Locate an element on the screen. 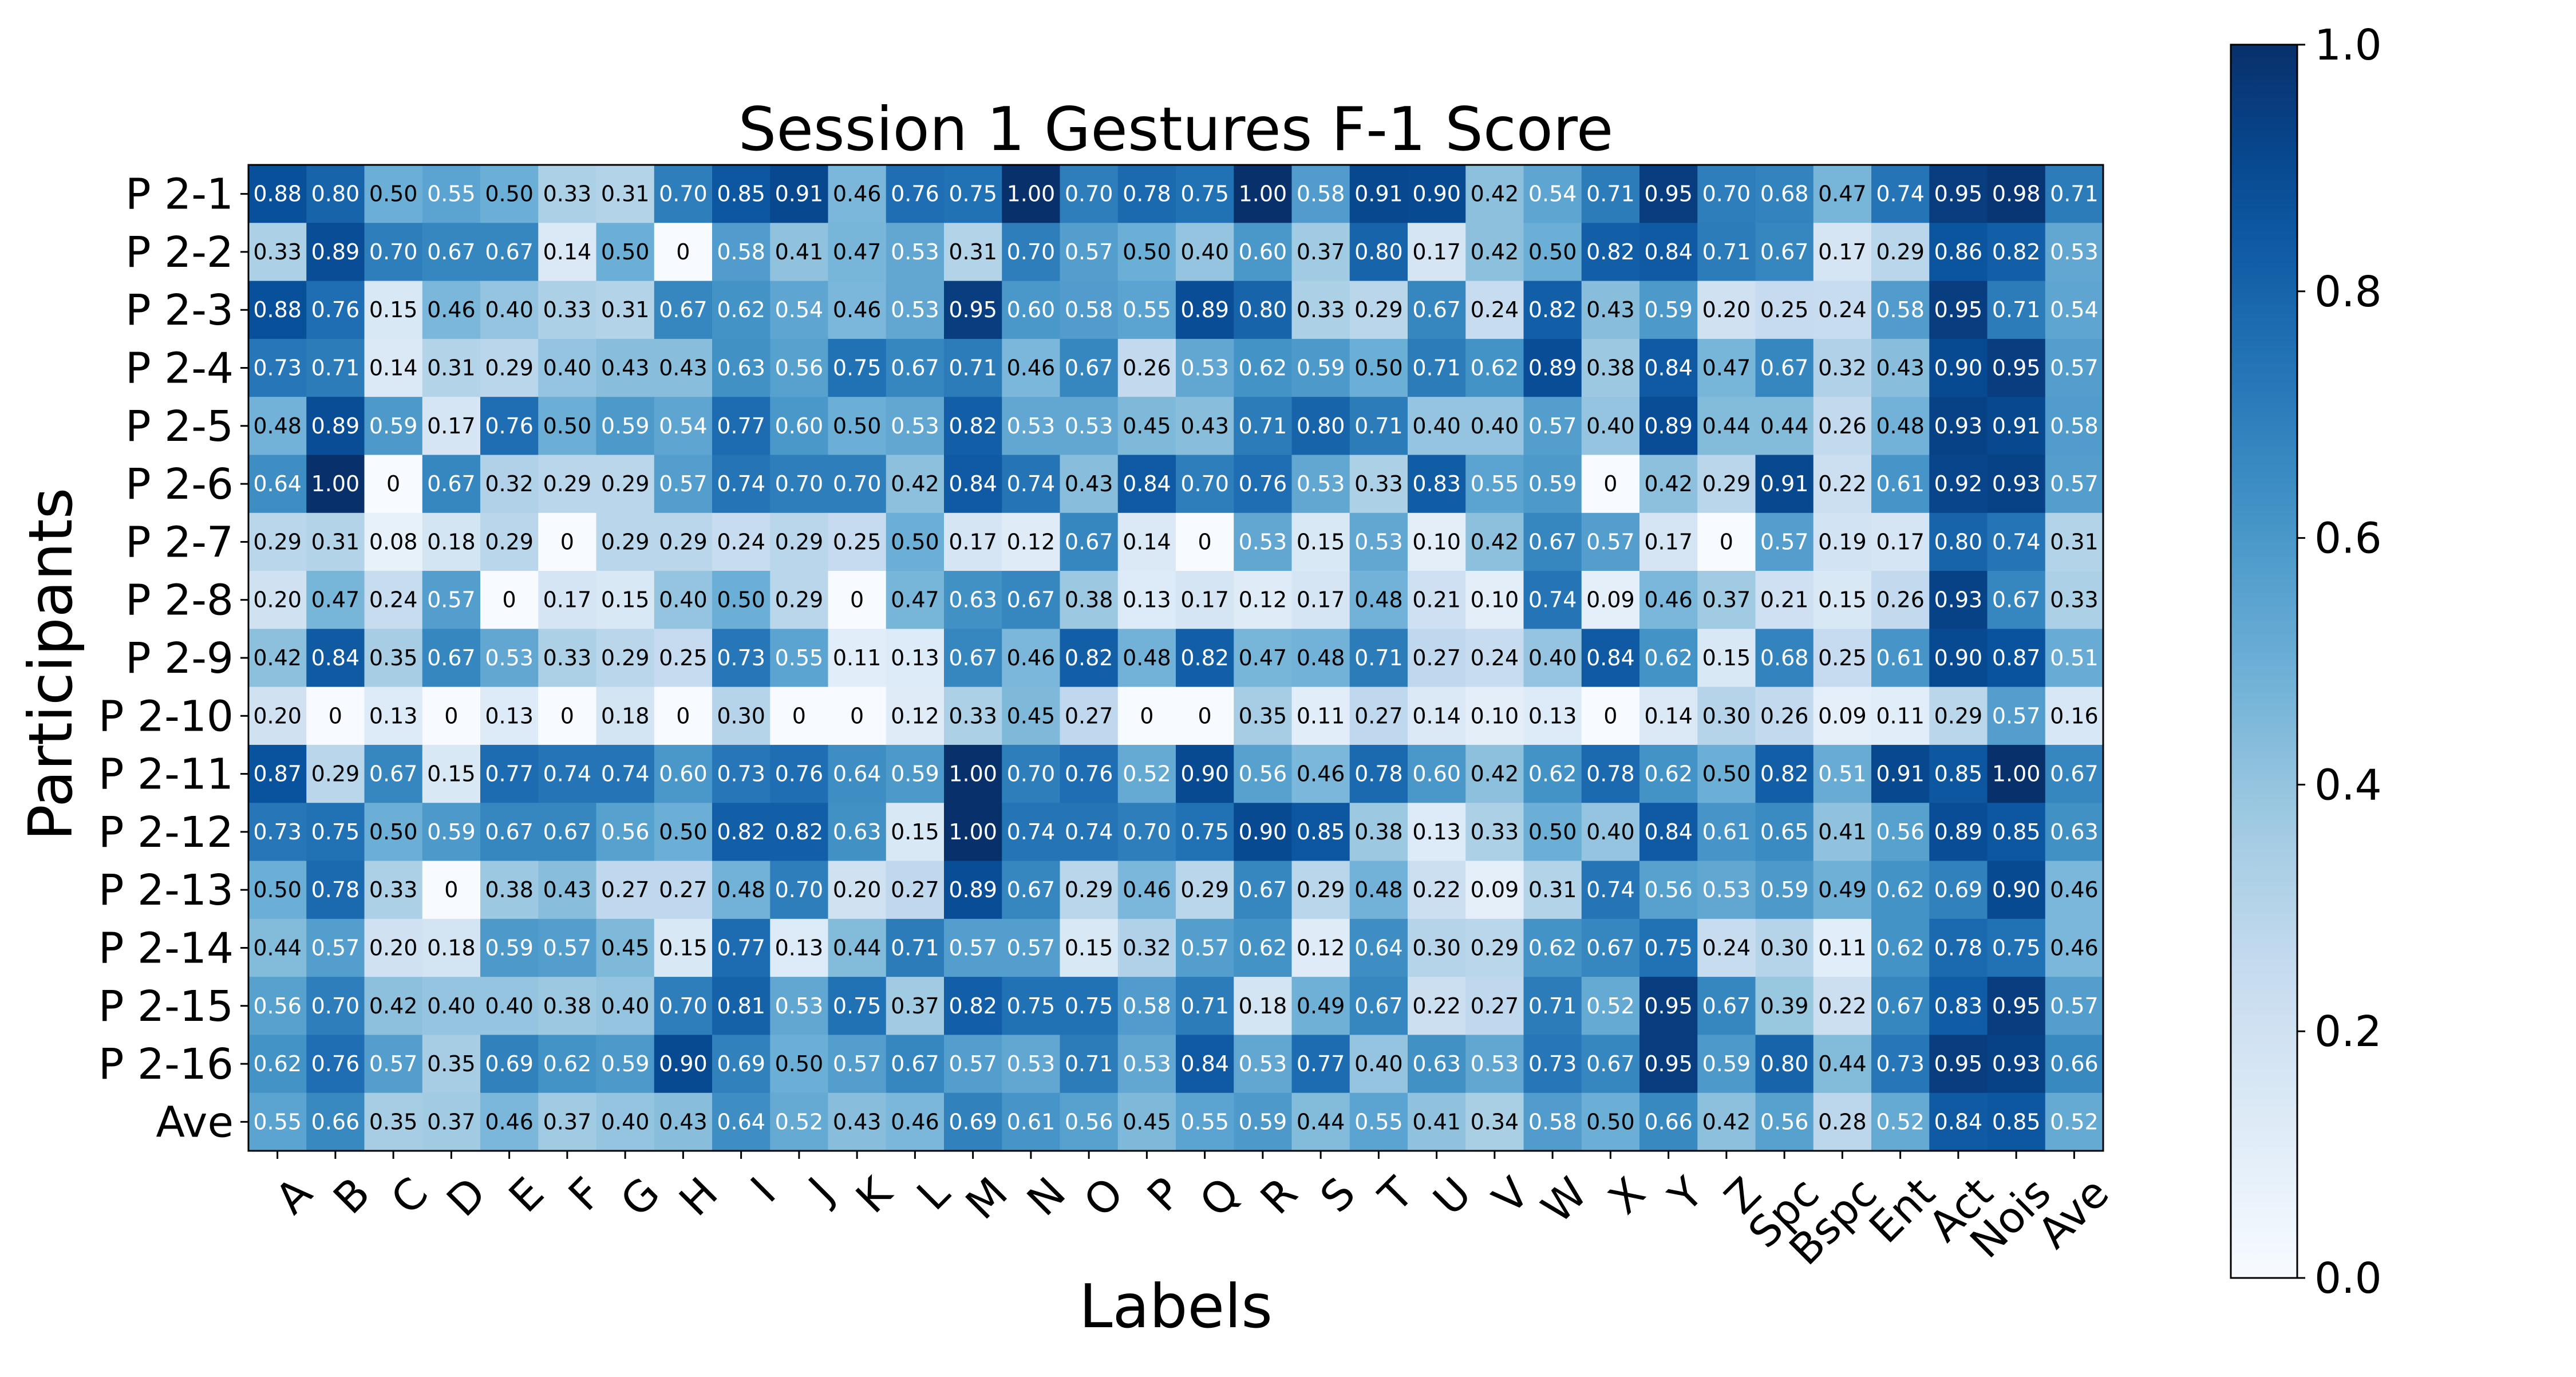 The width and height of the screenshot is (2576, 1377). colorbar-ticks: 0.0 0.2 0.4 0.6 0.8 1.0 is located at coordinates (2339, 662).